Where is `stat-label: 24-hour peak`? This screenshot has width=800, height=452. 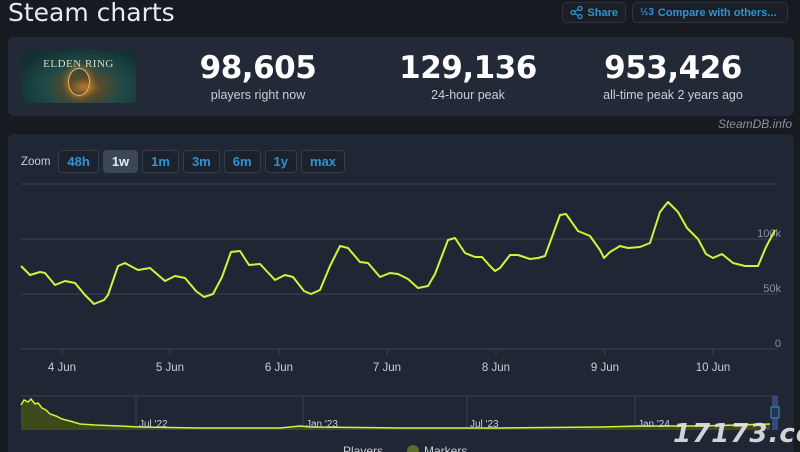
stat-label: 24-hour peak is located at coordinates (468, 95).